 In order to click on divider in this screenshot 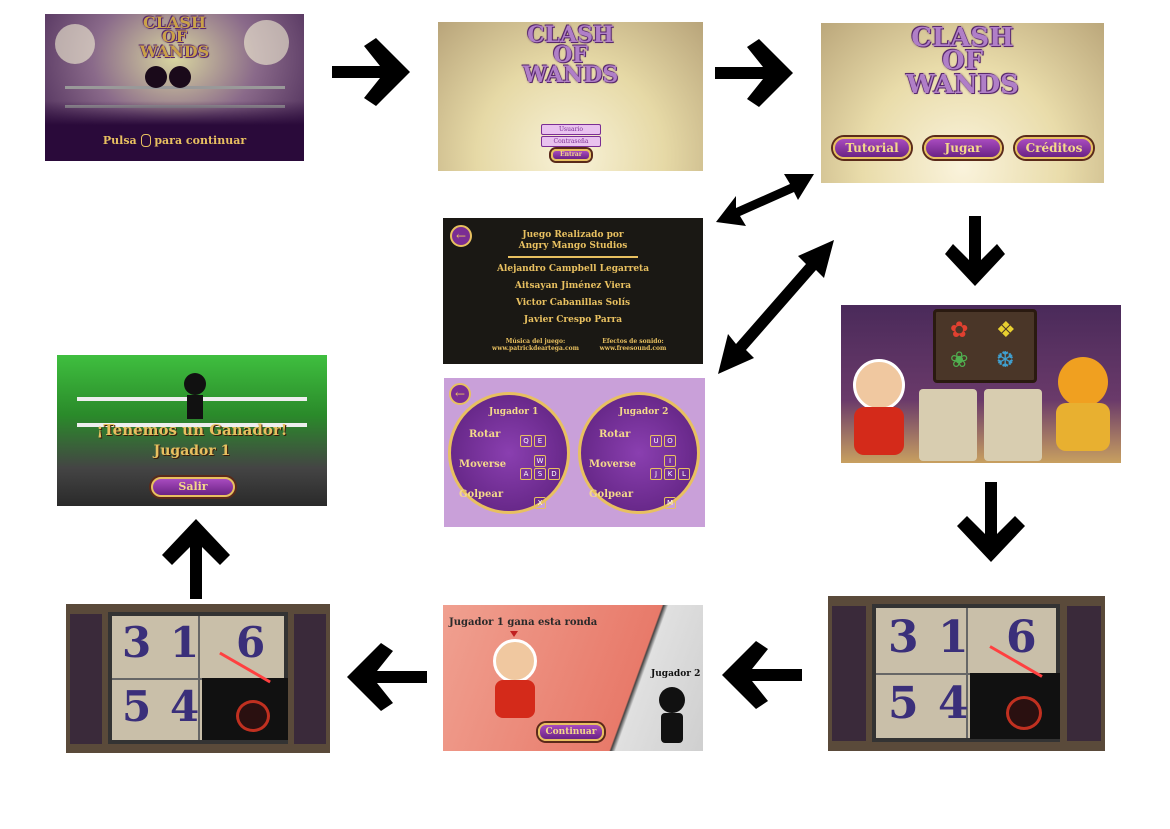, I will do `click(573, 257)`.